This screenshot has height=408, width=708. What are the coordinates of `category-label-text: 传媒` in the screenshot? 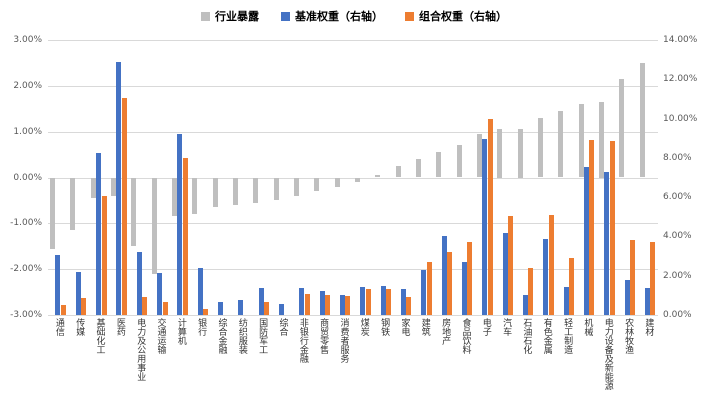 It's located at (79, 327).